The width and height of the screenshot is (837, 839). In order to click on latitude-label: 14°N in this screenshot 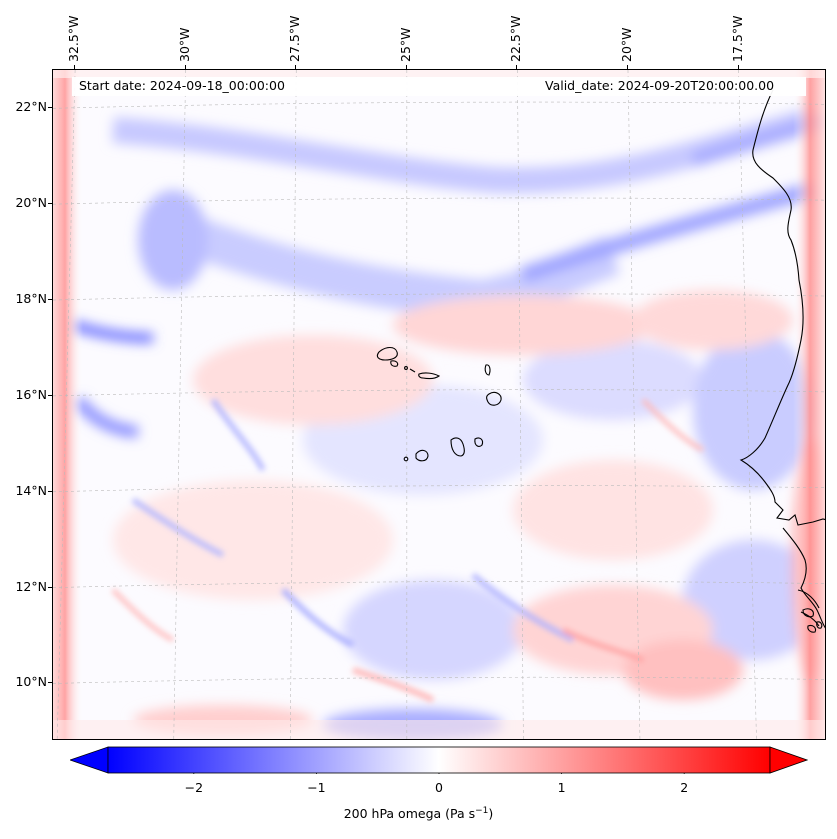, I will do `click(31, 490)`.